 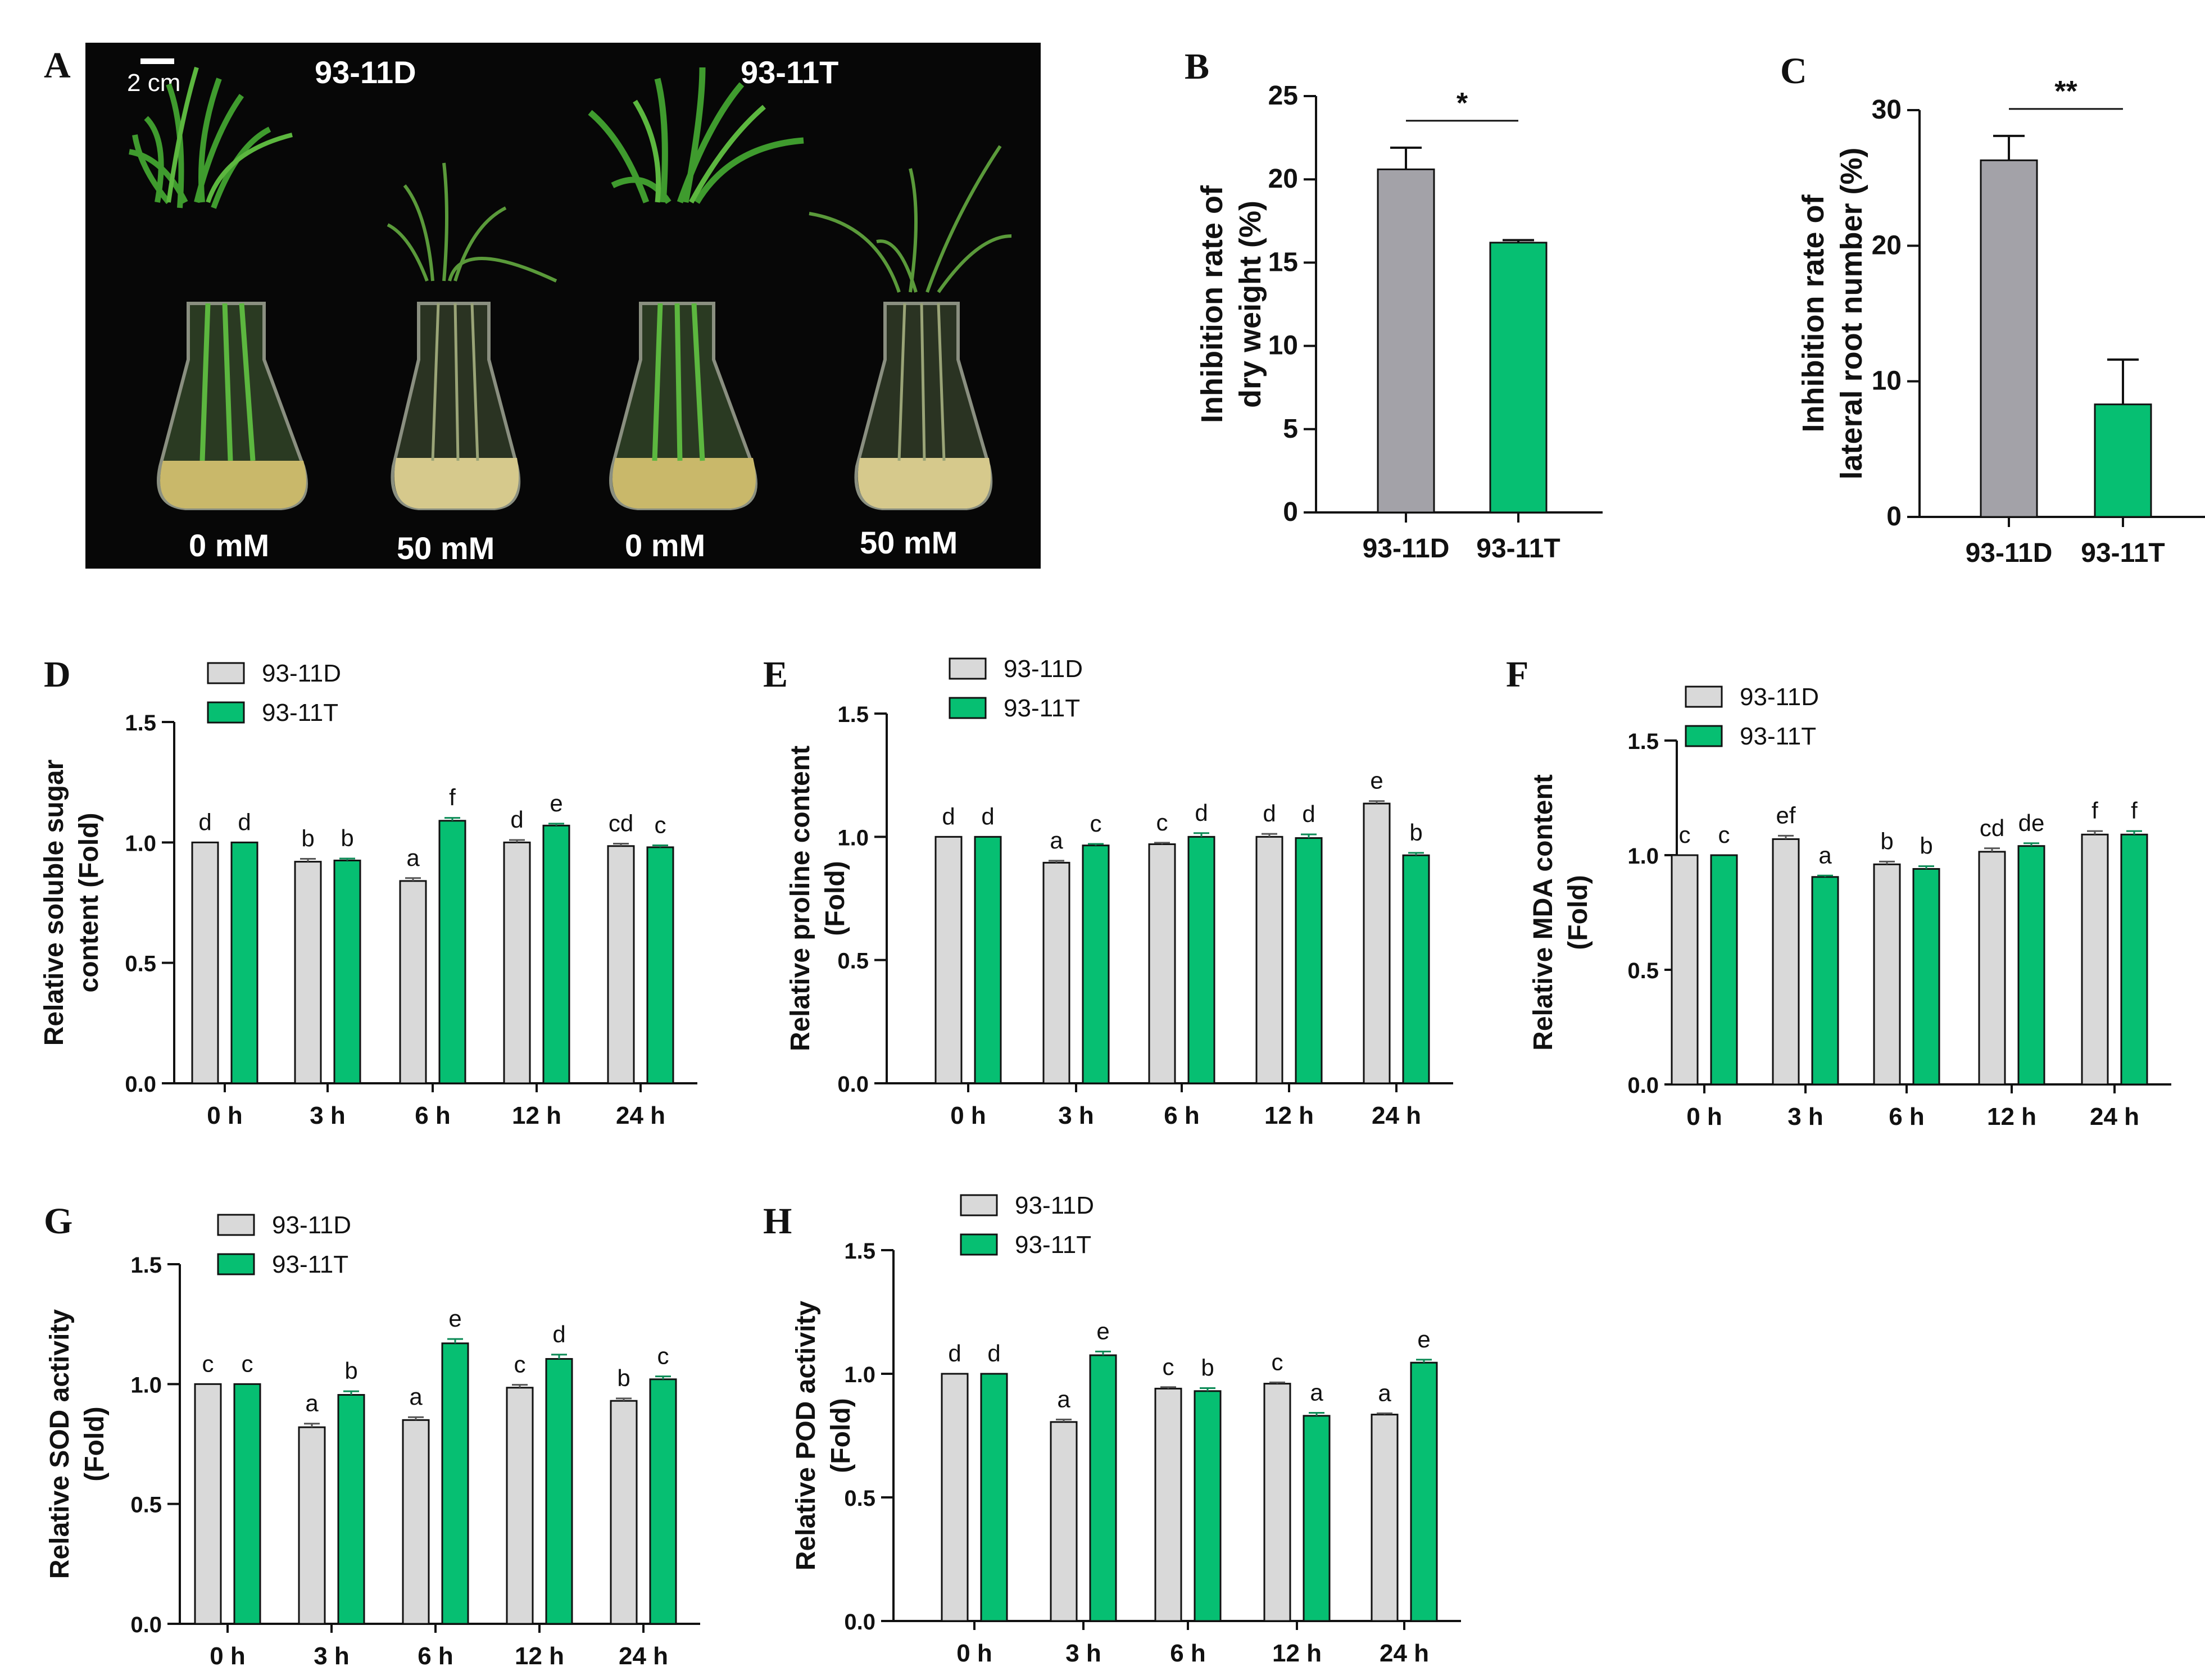 I want to click on y-axis-label-line: Inhibition rate of, so click(x=1212, y=304).